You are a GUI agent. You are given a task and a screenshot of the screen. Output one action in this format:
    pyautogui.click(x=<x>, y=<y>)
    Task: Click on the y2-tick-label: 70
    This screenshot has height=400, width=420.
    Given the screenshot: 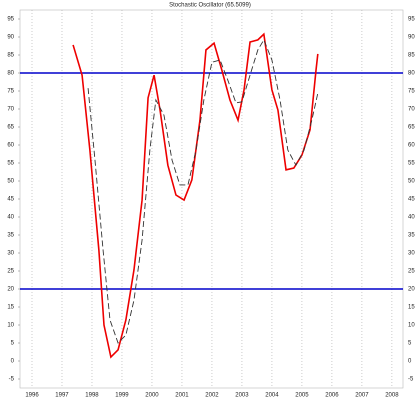 What is the action you would take?
    pyautogui.click(x=411, y=110)
    